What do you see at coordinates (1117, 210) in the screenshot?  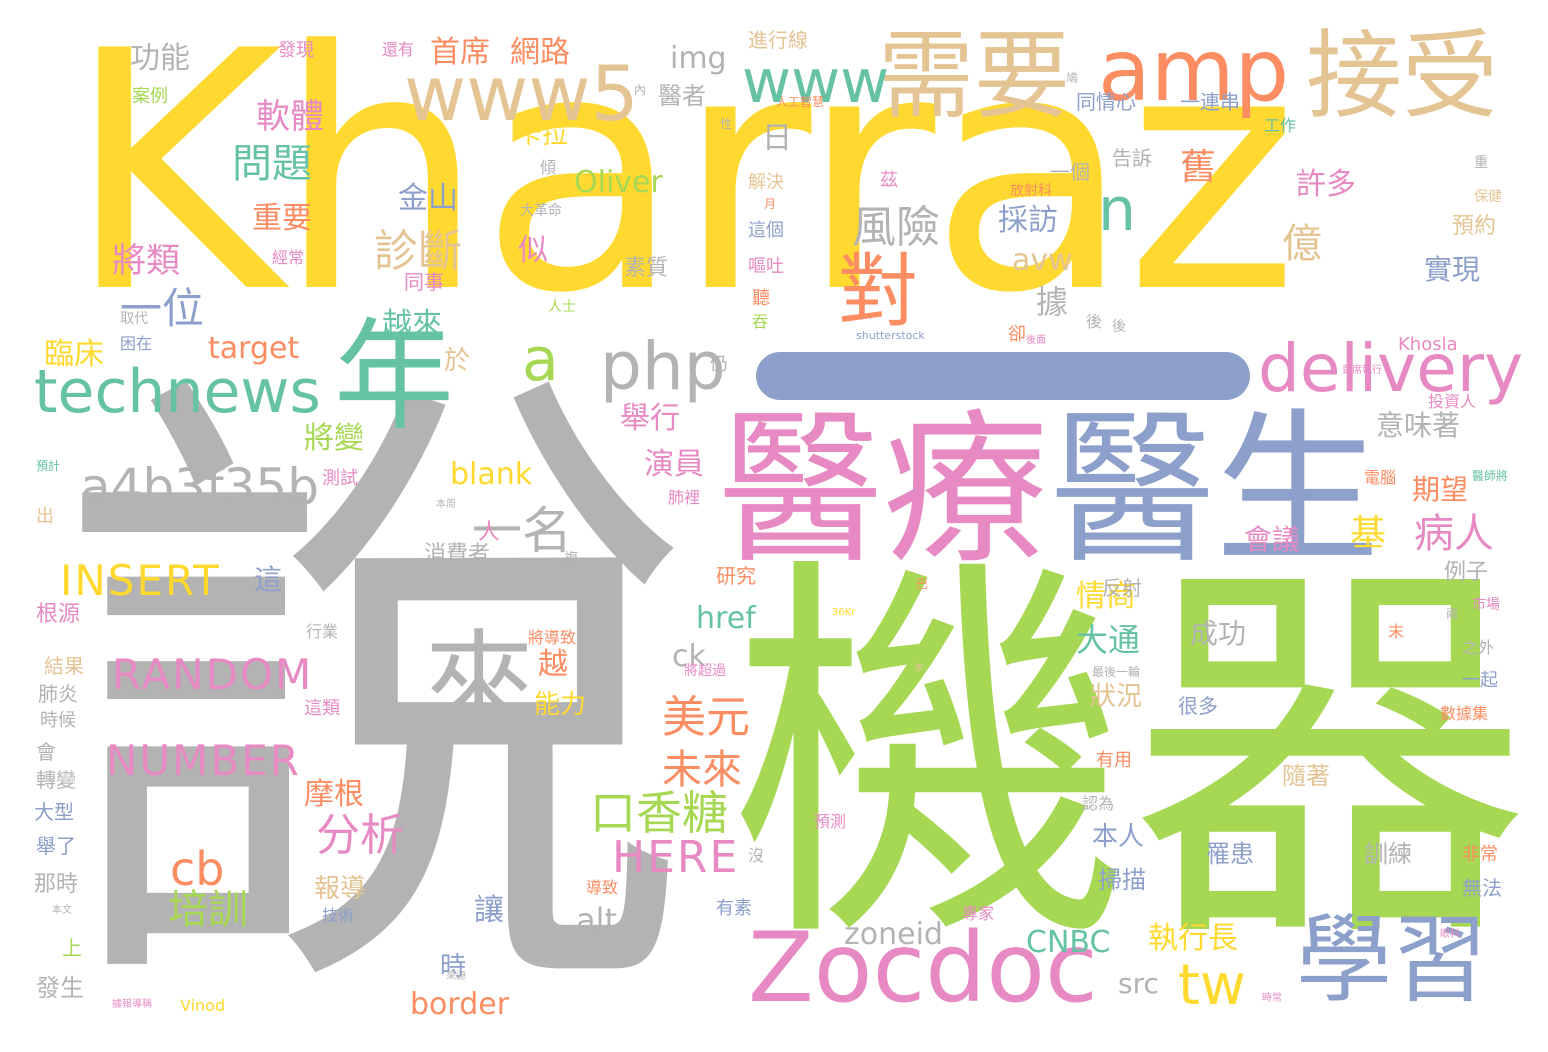 I see `word: n` at bounding box center [1117, 210].